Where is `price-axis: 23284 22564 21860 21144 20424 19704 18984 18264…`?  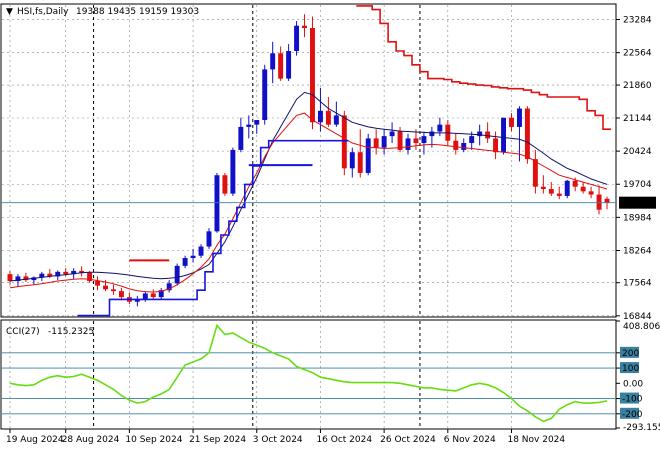 price-axis: 23284 22564 21860 21144 20424 19704 18984 18264… is located at coordinates (634, 169).